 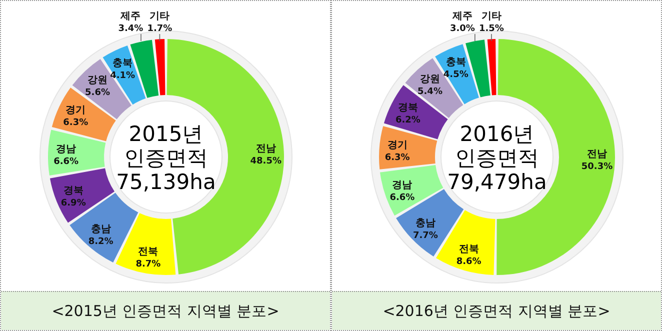 What do you see at coordinates (166, 158) in the screenshot?
I see `text: 2015년 인증면적 75,139ha` at bounding box center [166, 158].